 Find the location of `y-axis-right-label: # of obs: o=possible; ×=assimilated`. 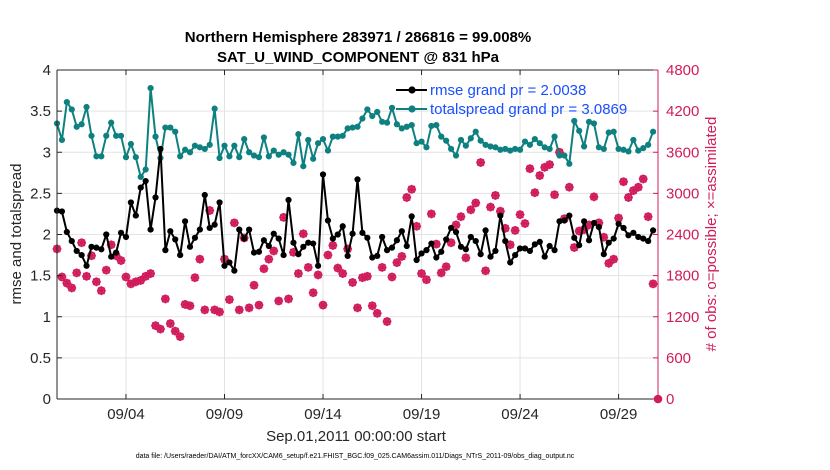

y-axis-right-label: # of obs: o=possible; ×=assimilated is located at coordinates (711, 234).